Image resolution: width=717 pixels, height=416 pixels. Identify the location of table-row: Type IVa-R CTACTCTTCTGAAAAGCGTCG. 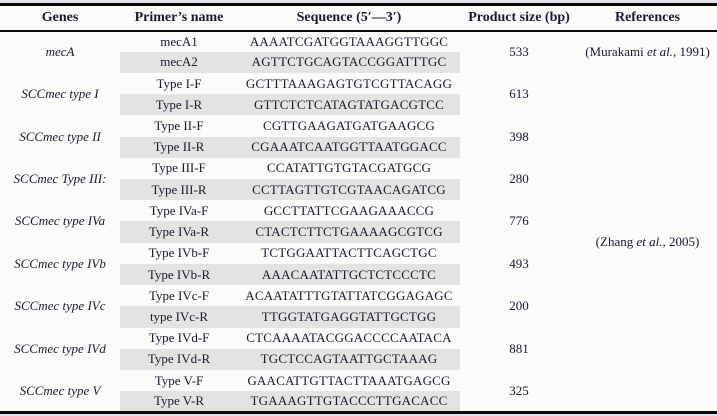
(358, 232).